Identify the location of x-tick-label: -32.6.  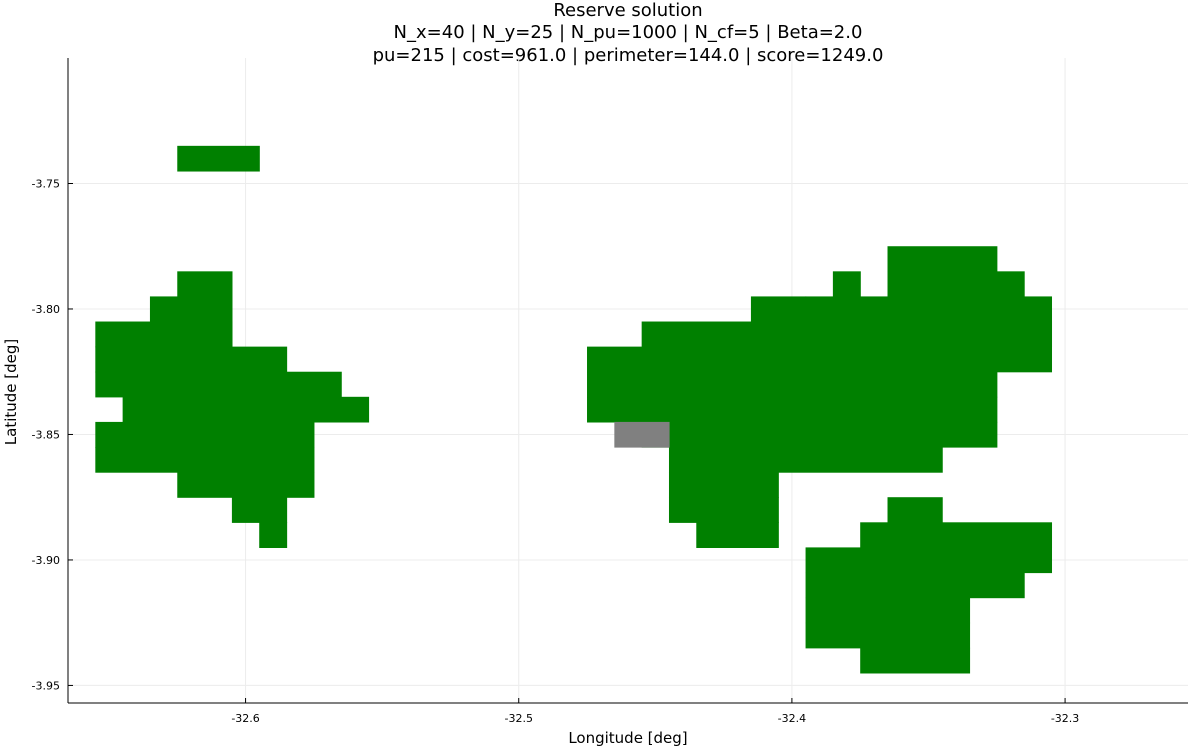
(245, 718).